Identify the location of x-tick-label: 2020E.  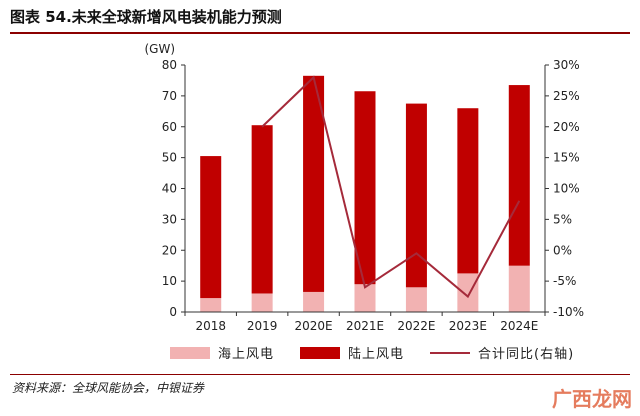
(314, 326).